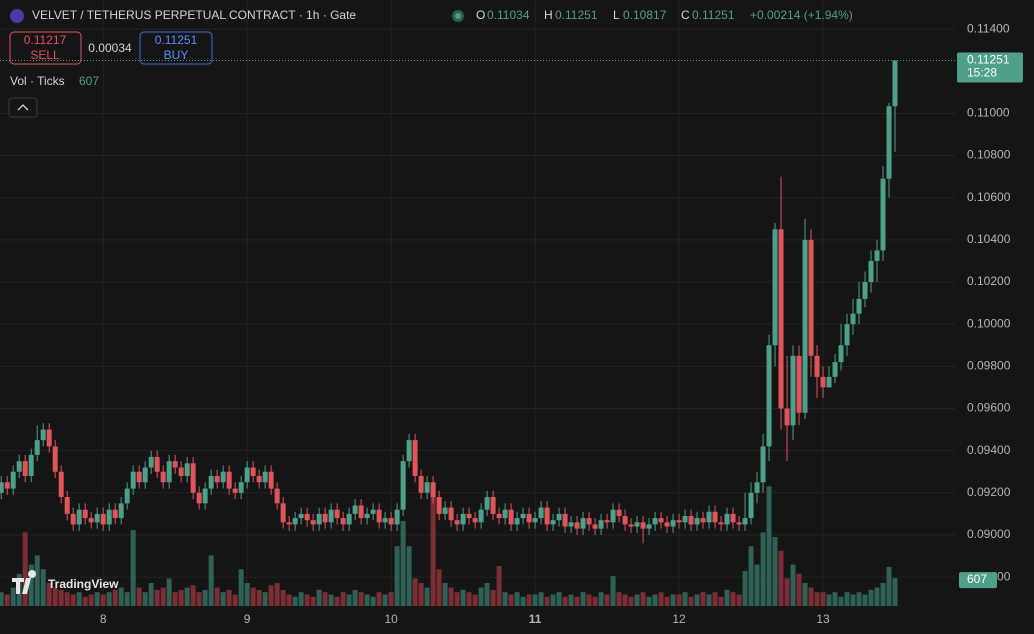 The image size is (1034, 634). Describe the element at coordinates (576, 15) in the screenshot. I see `high-value: 0.11251` at that location.